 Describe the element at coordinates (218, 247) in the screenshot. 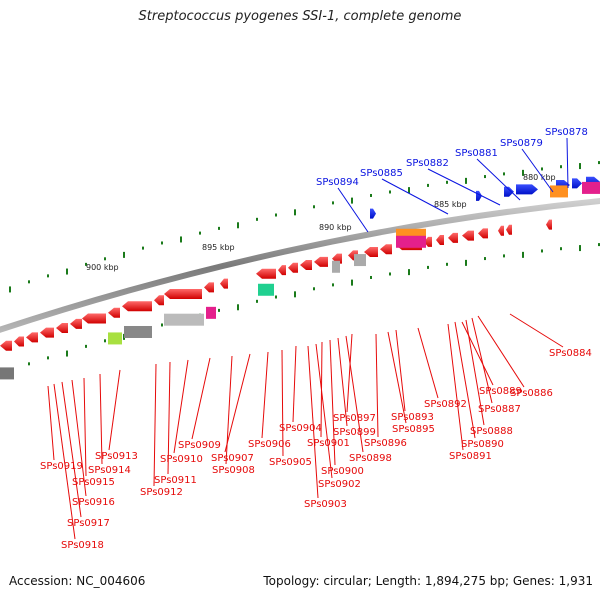

I see `scale-label: 895 kbp` at that location.